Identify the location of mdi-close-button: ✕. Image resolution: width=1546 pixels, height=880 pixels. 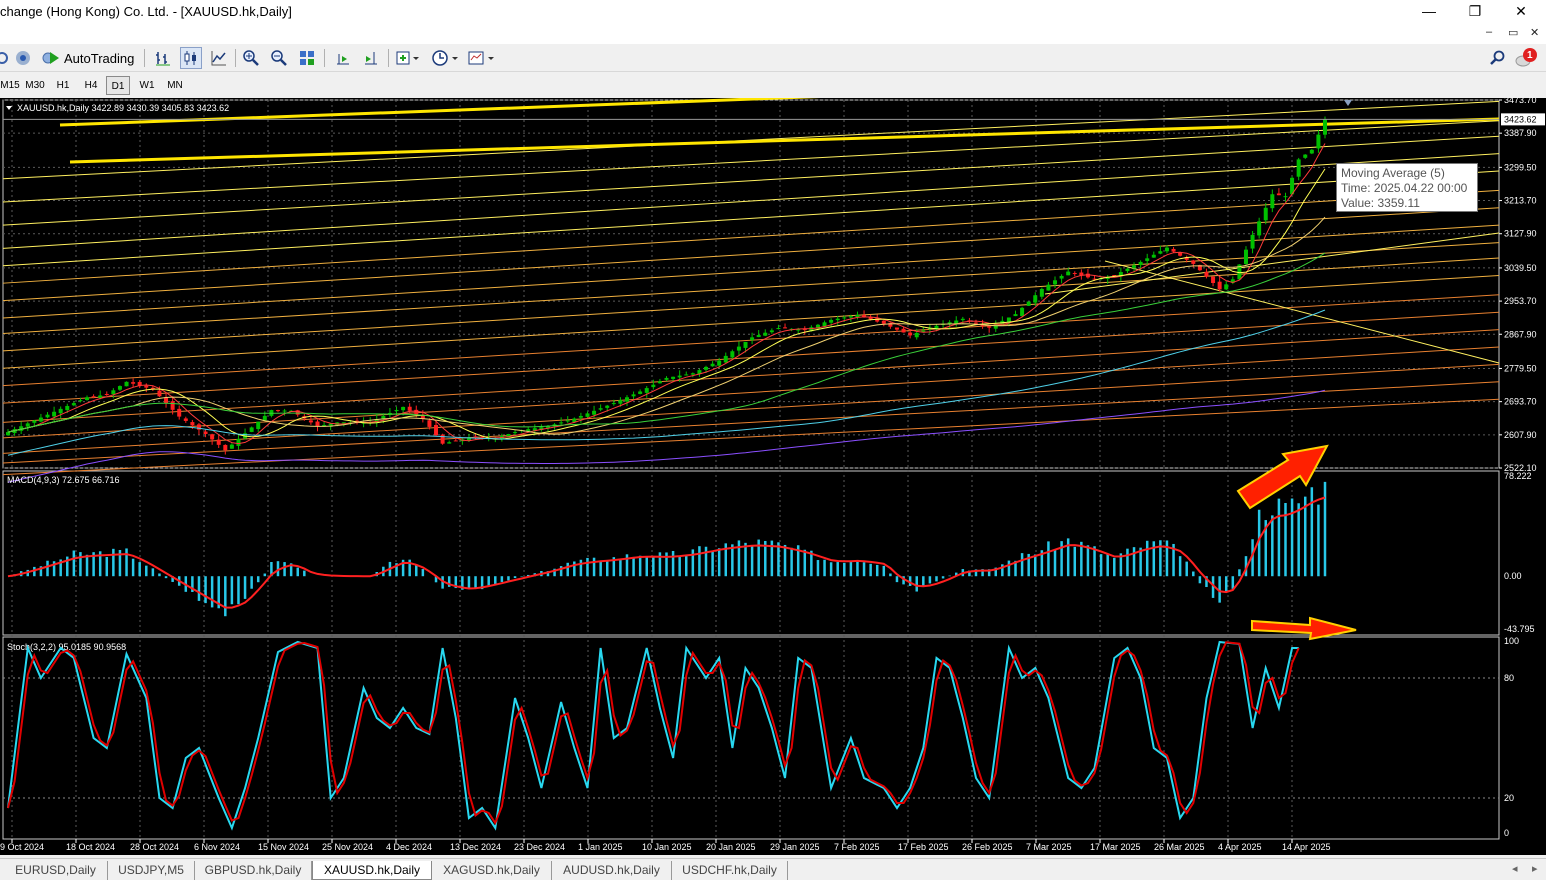
(1535, 33).